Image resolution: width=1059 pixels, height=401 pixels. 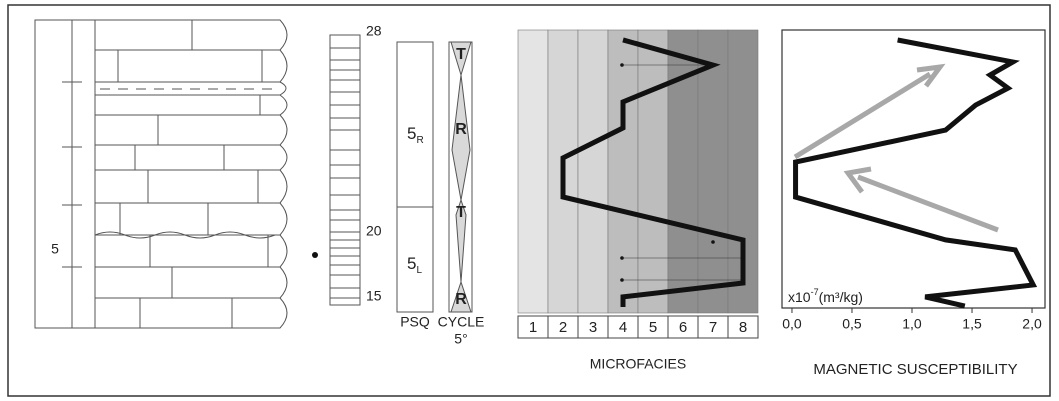 What do you see at coordinates (1032, 324) in the screenshot?
I see `x-tick-label: 2,0` at bounding box center [1032, 324].